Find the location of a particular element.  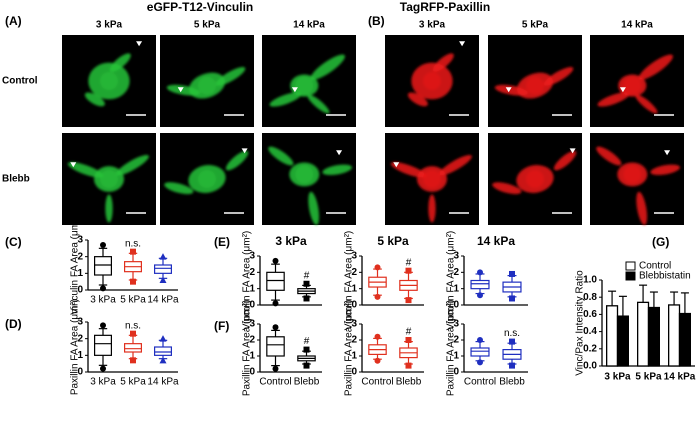

panel-label: (E) is located at coordinates (222, 242).